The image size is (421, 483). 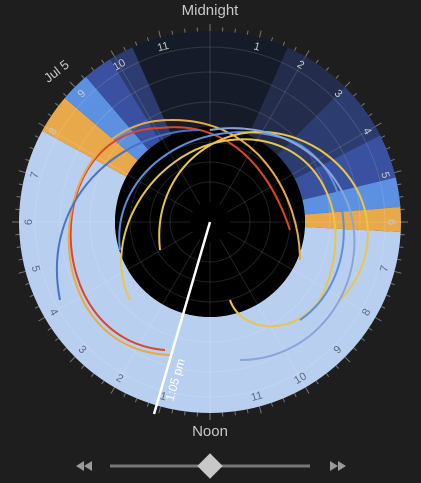 I want to click on hour-label: 6, so click(x=391, y=222).